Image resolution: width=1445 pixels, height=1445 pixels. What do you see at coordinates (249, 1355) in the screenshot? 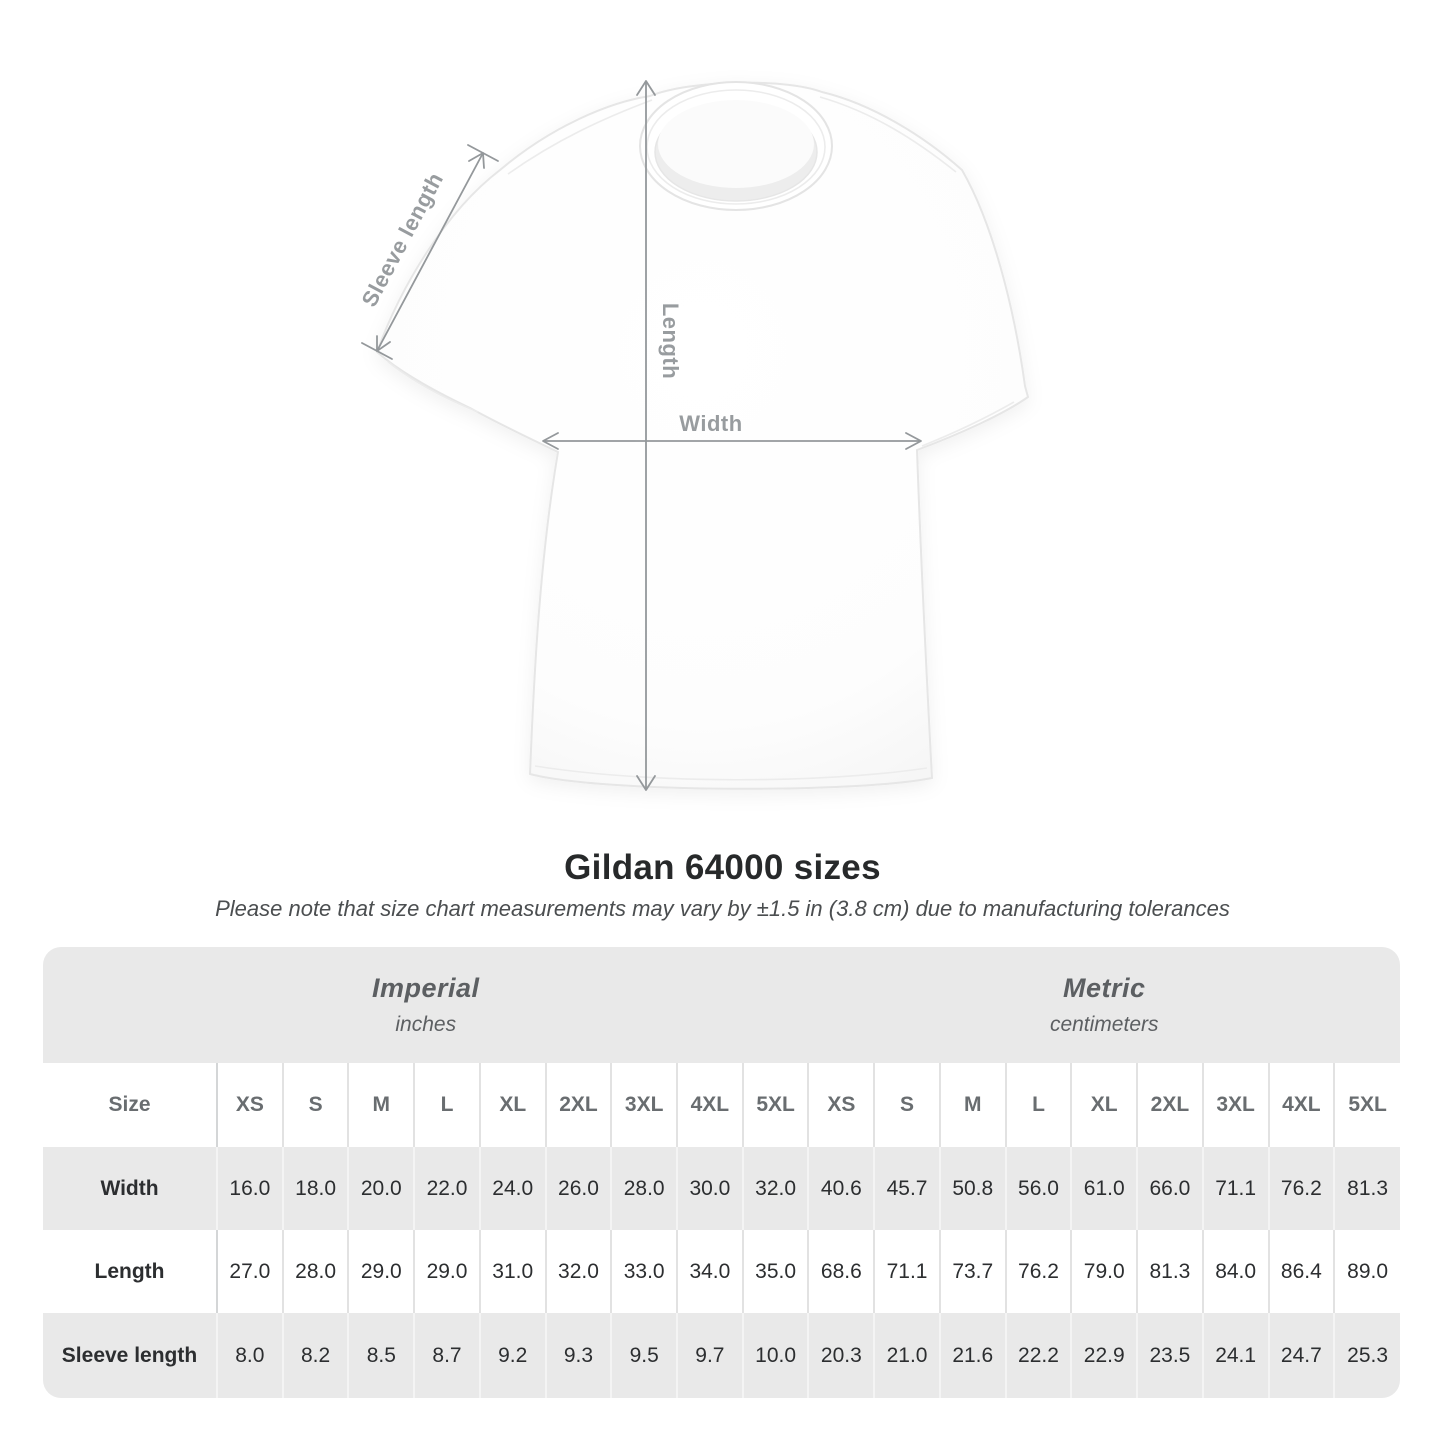
I see `measurement-cell: 8.0` at bounding box center [249, 1355].